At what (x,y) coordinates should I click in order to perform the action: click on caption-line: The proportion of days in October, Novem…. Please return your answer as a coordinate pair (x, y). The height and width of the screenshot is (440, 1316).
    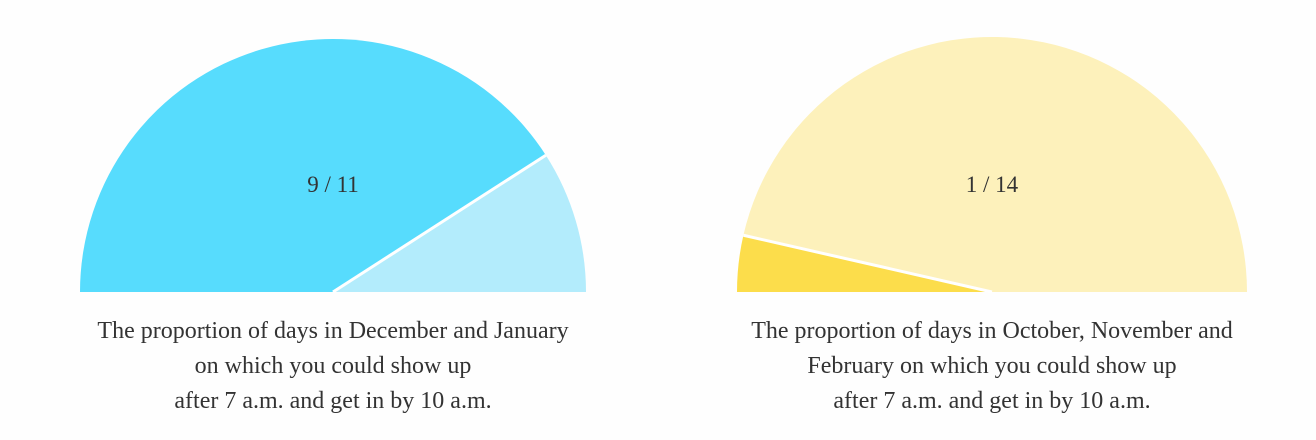
    Looking at the image, I should click on (992, 331).